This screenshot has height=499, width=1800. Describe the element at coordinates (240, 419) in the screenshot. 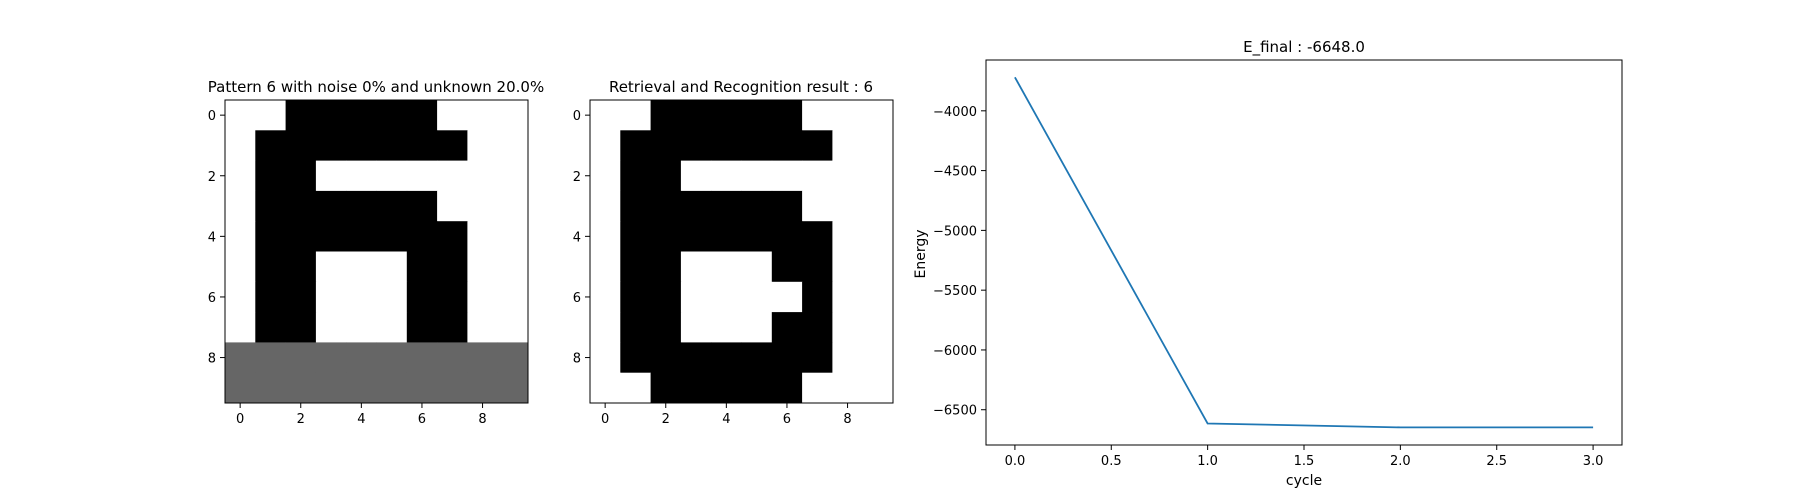

I see `x-tick-label: 0` at that location.